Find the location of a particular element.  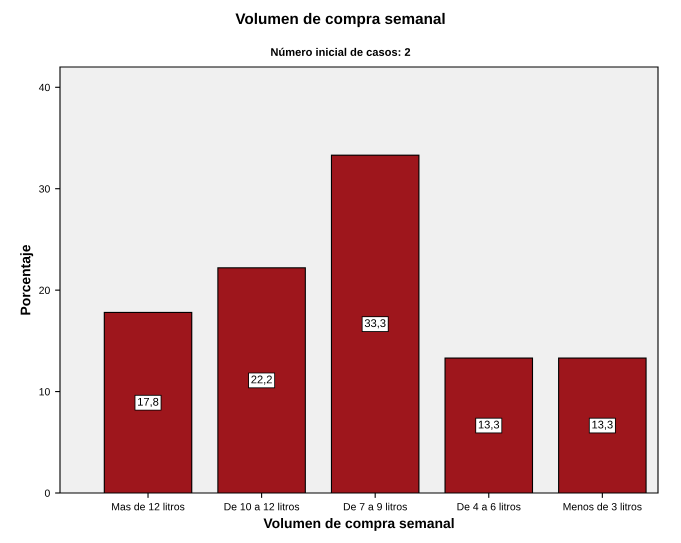

y-tick-label: 0 is located at coordinates (47, 493).